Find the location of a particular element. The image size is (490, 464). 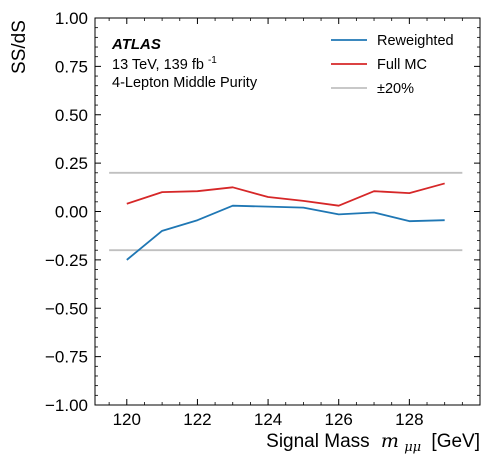

x-axis-title: Signal Mass m μμ [GeV] is located at coordinates (373, 443).